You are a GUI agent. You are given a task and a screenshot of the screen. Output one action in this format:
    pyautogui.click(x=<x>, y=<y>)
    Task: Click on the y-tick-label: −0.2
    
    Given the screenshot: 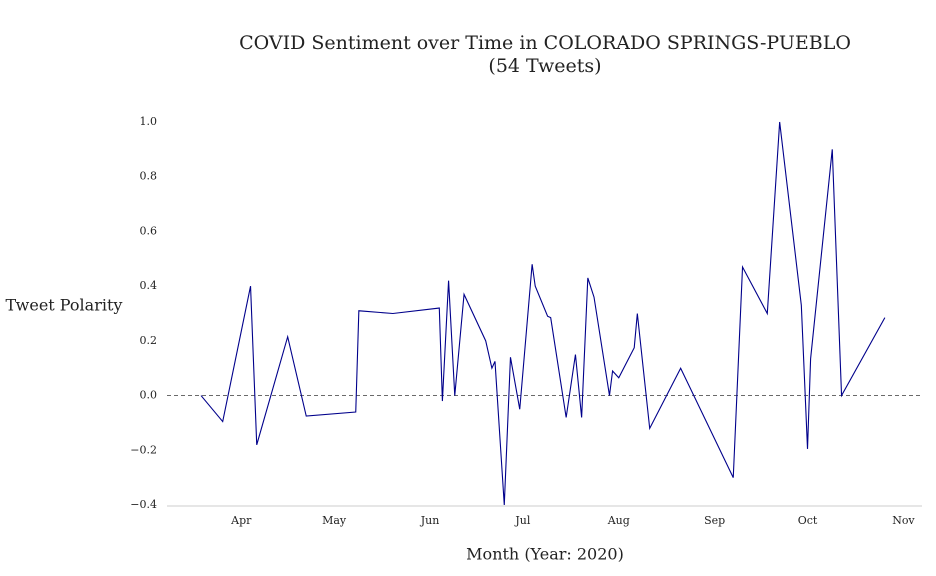 What is the action you would take?
    pyautogui.click(x=143, y=449)
    